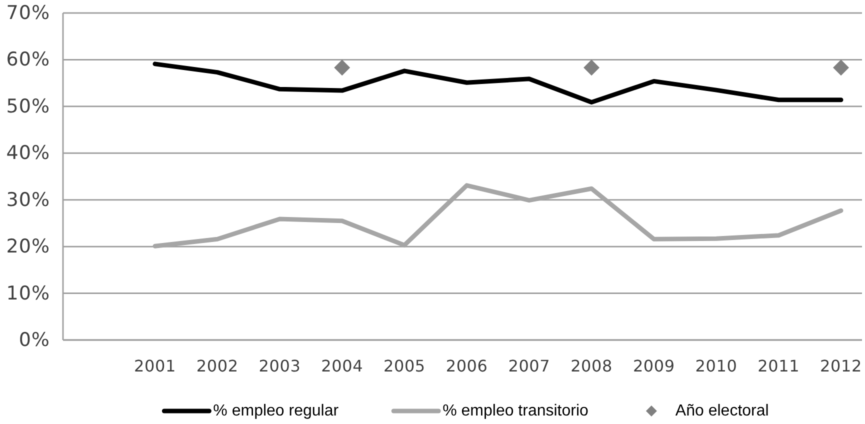 Image resolution: width=865 pixels, height=424 pixels. I want to click on y-tick-label: 40%, so click(28, 153).